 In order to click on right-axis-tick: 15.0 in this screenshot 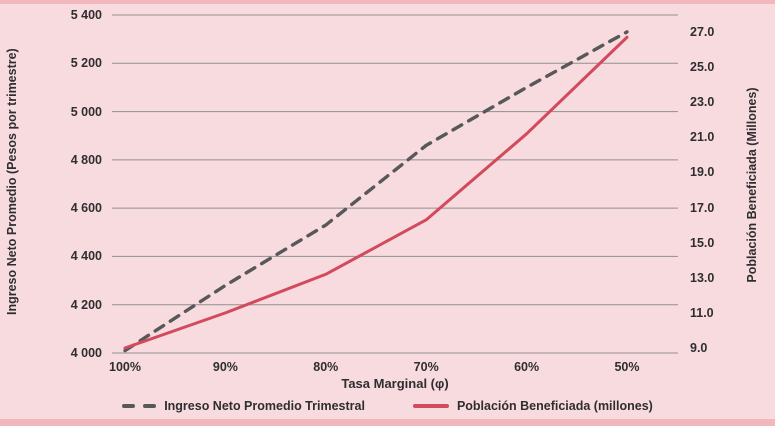, I will do `click(702, 242)`.